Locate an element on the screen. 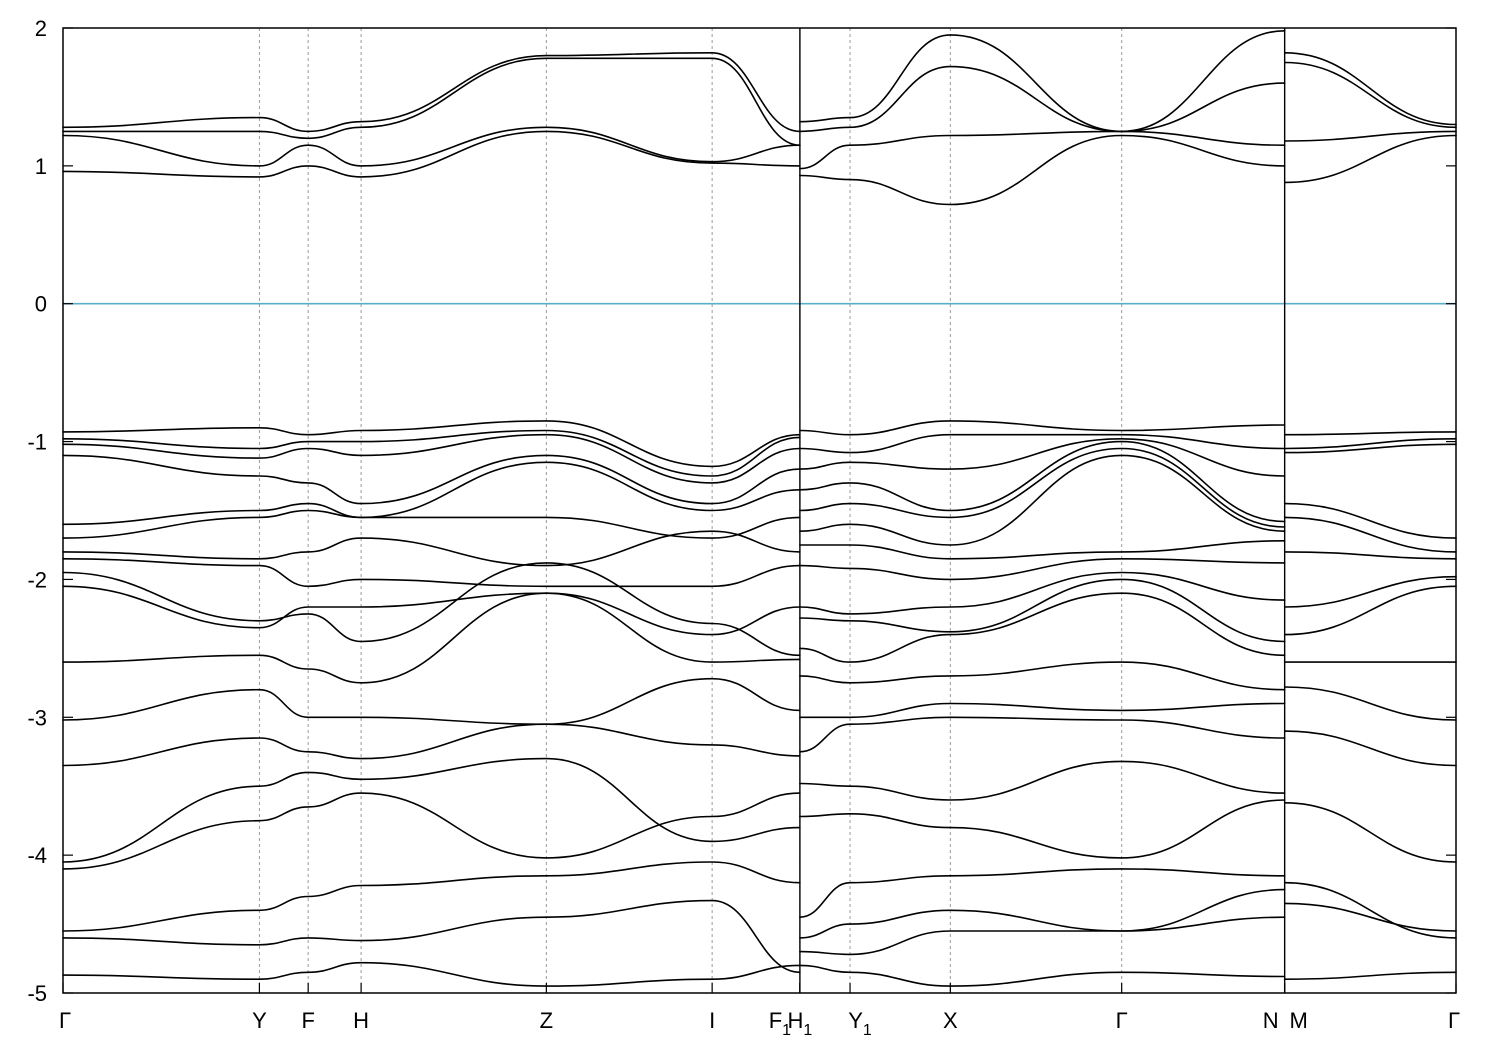 The height and width of the screenshot is (1050, 1500). band-line-s1-b2 is located at coordinates (1042, 913).